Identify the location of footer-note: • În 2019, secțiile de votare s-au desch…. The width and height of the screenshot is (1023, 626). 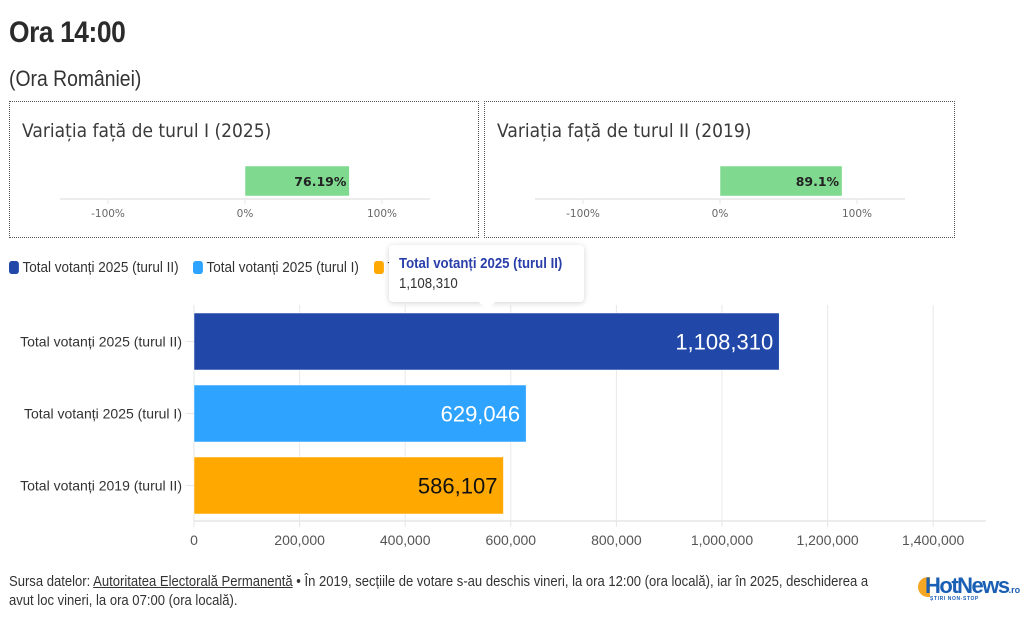
(439, 591).